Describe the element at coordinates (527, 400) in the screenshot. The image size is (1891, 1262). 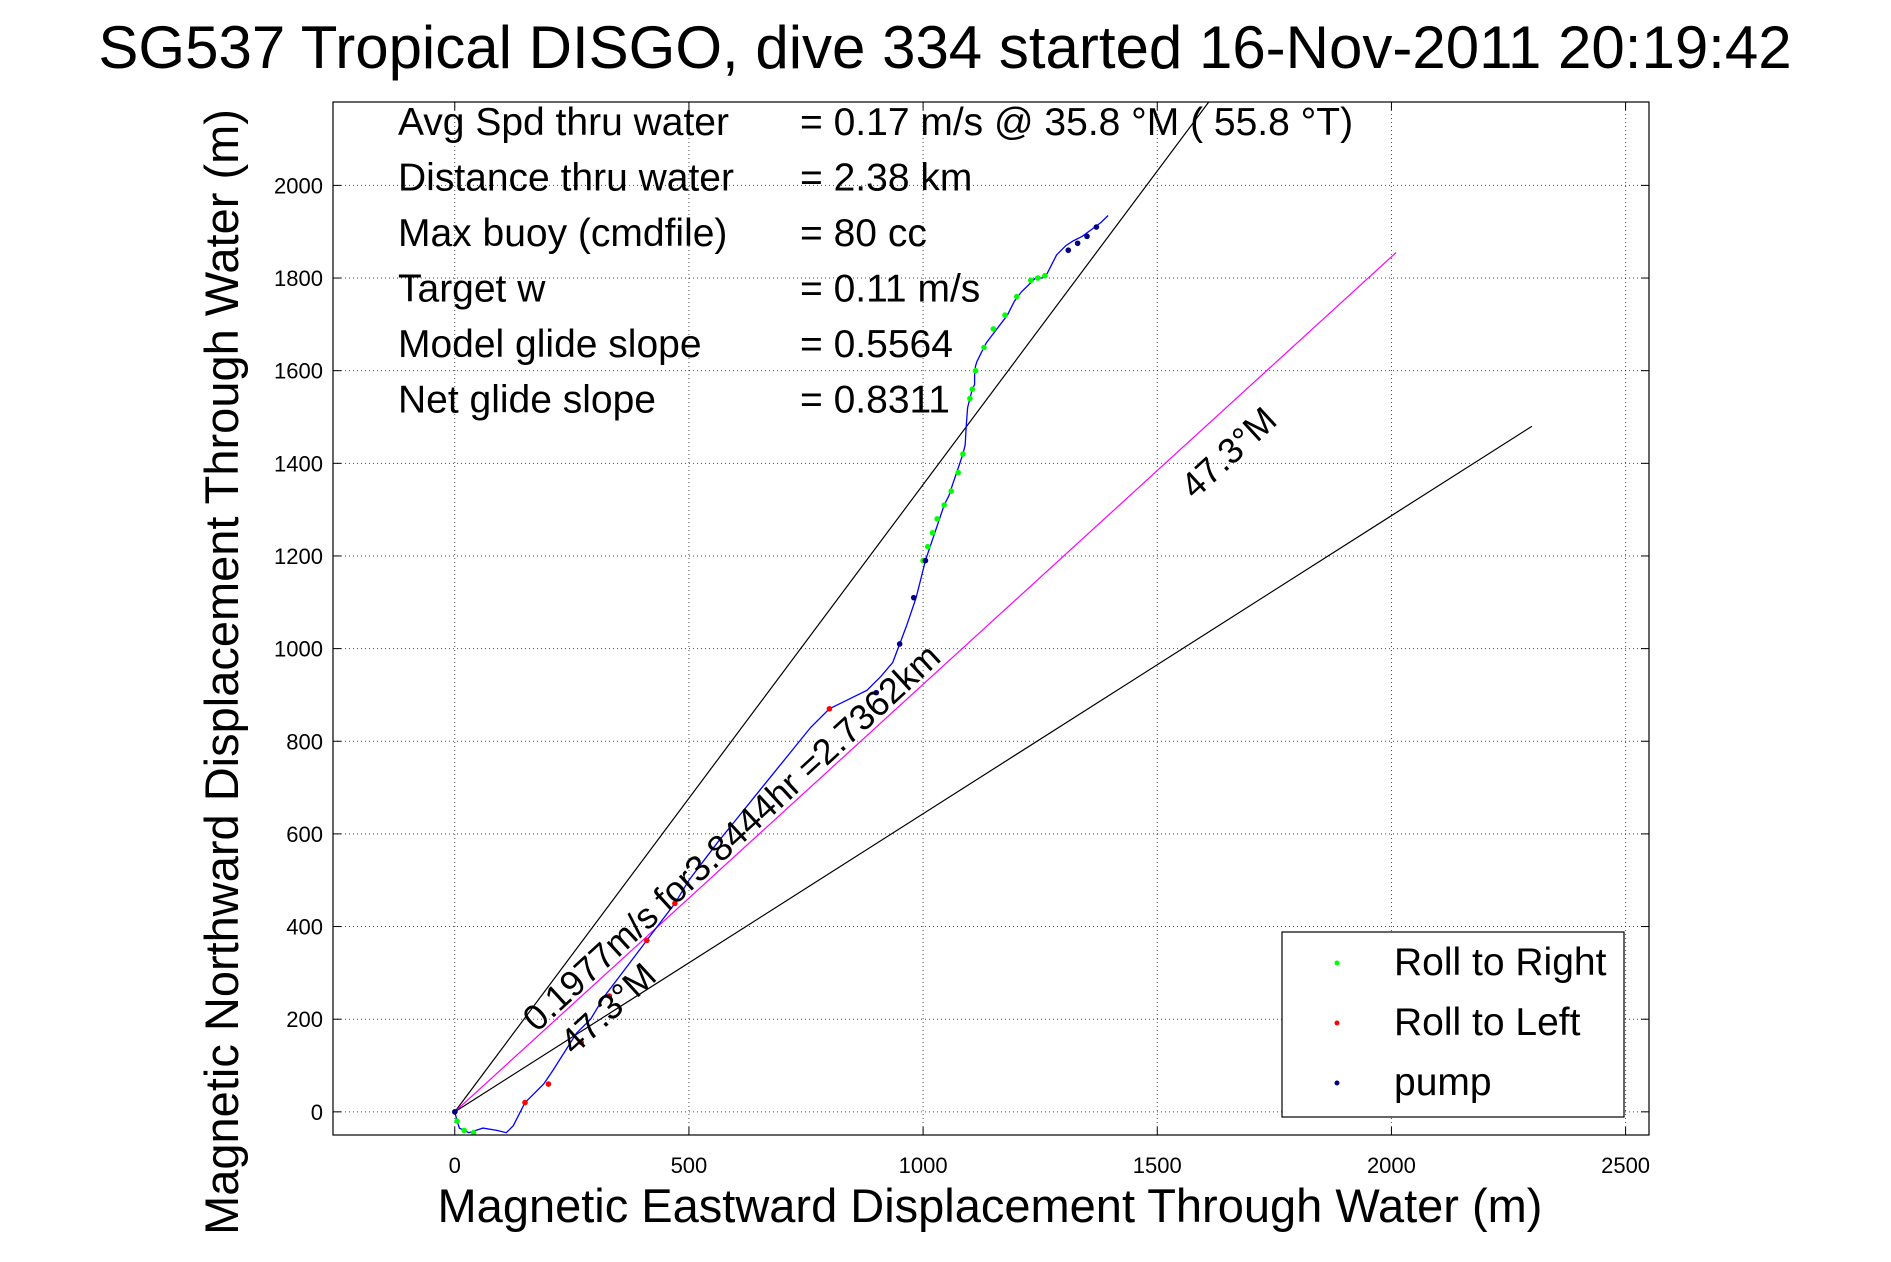
I see `stat-label: Net glide slope` at that location.